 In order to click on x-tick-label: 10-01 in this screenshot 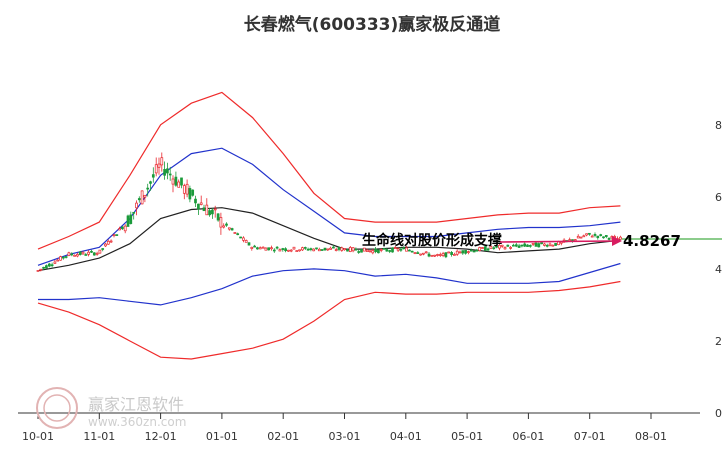, I will do `click(38, 436)`.